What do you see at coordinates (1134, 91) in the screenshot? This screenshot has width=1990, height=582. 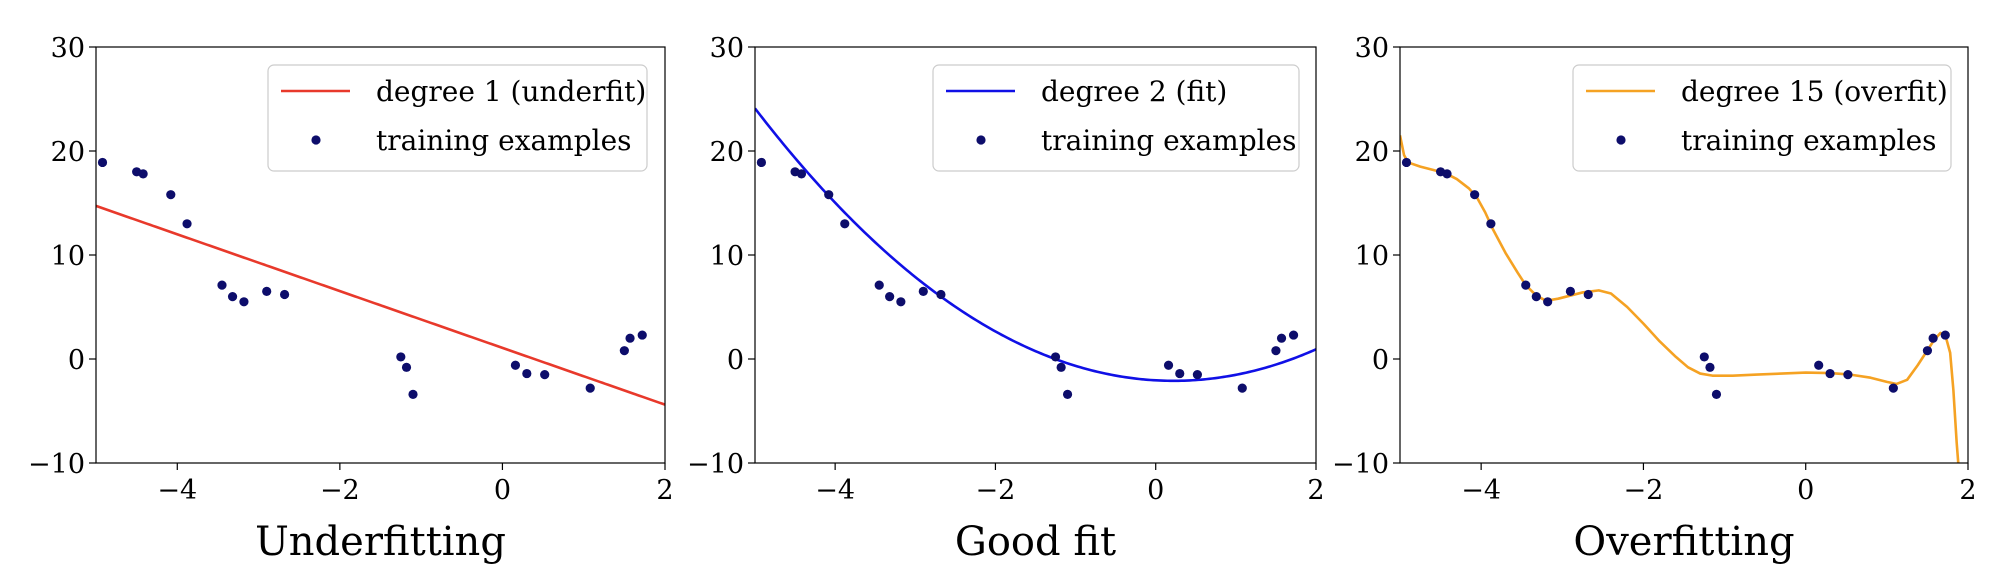 I see `legend-label-fit: degree 2 (fit)` at bounding box center [1134, 91].